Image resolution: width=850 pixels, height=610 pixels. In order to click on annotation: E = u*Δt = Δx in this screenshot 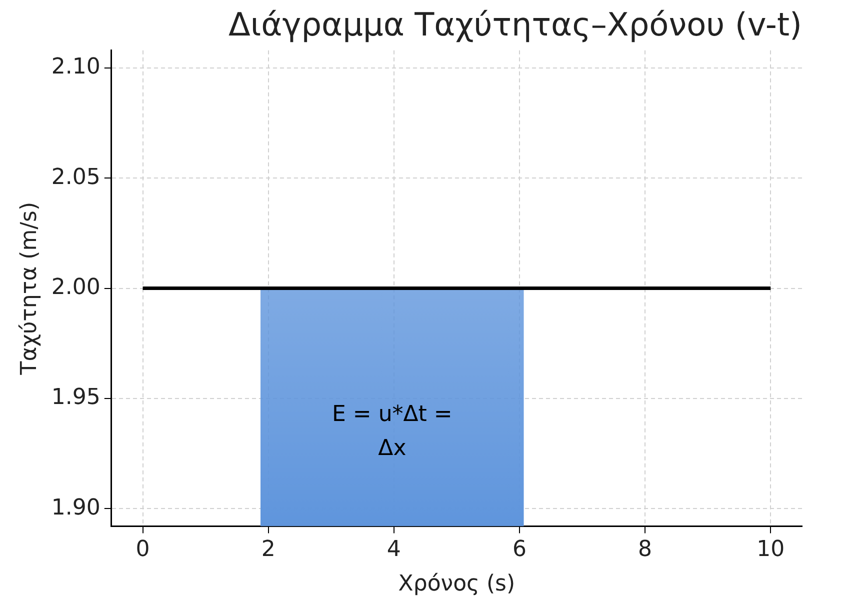, I will do `click(392, 431)`.